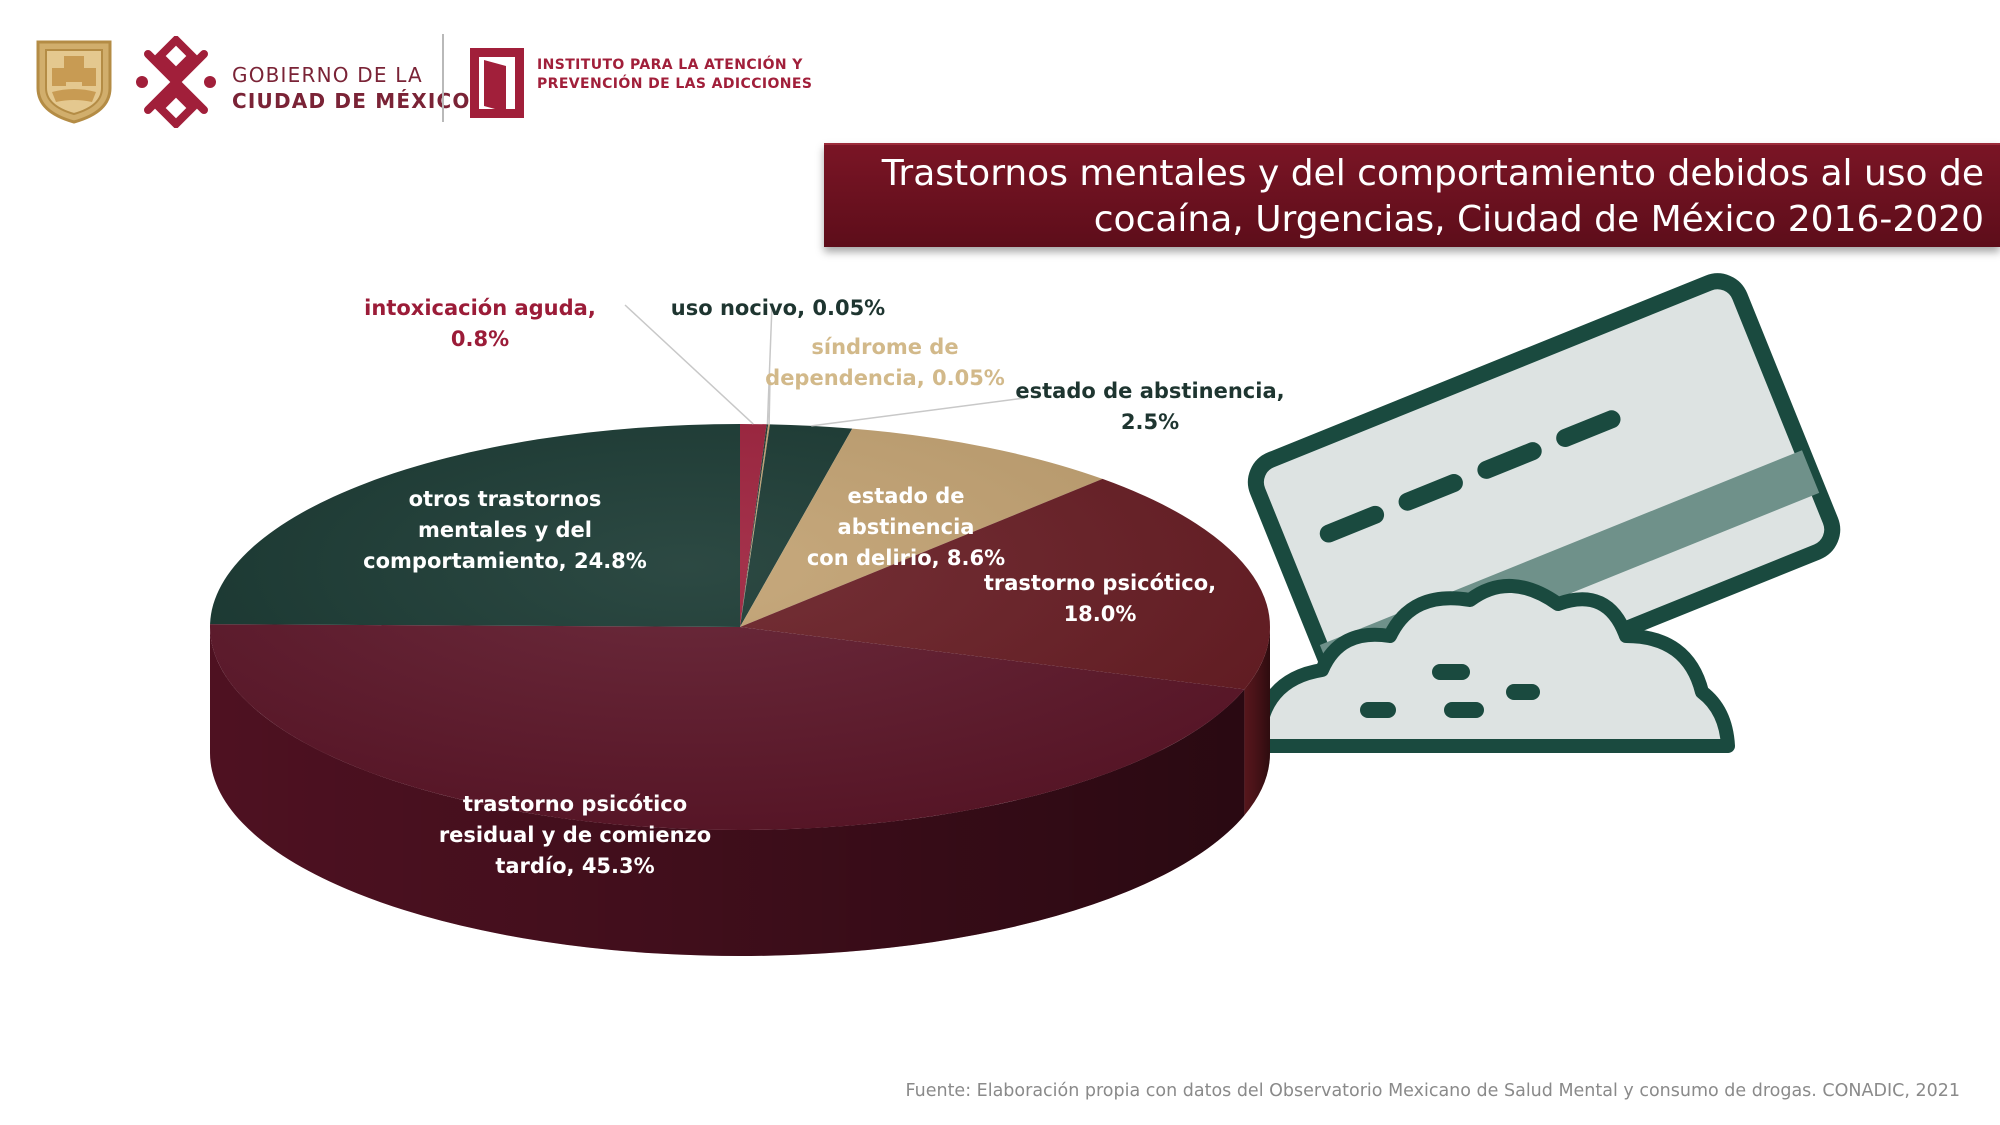  What do you see at coordinates (505, 561) in the screenshot?
I see `label-otros-line3: comportamiento, 24.8%` at bounding box center [505, 561].